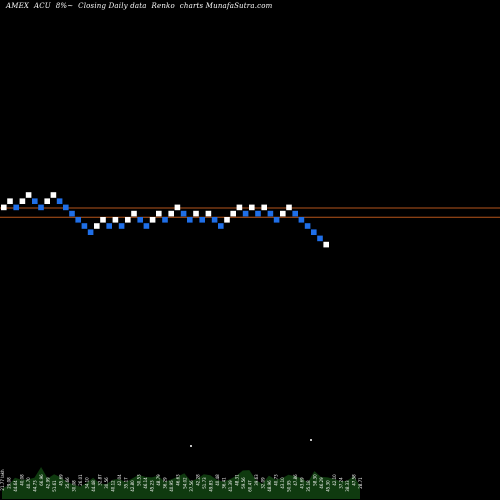 The height and width of the screenshot is (500, 500). I want to click on volume-label: 44.73, so click(35, 486).